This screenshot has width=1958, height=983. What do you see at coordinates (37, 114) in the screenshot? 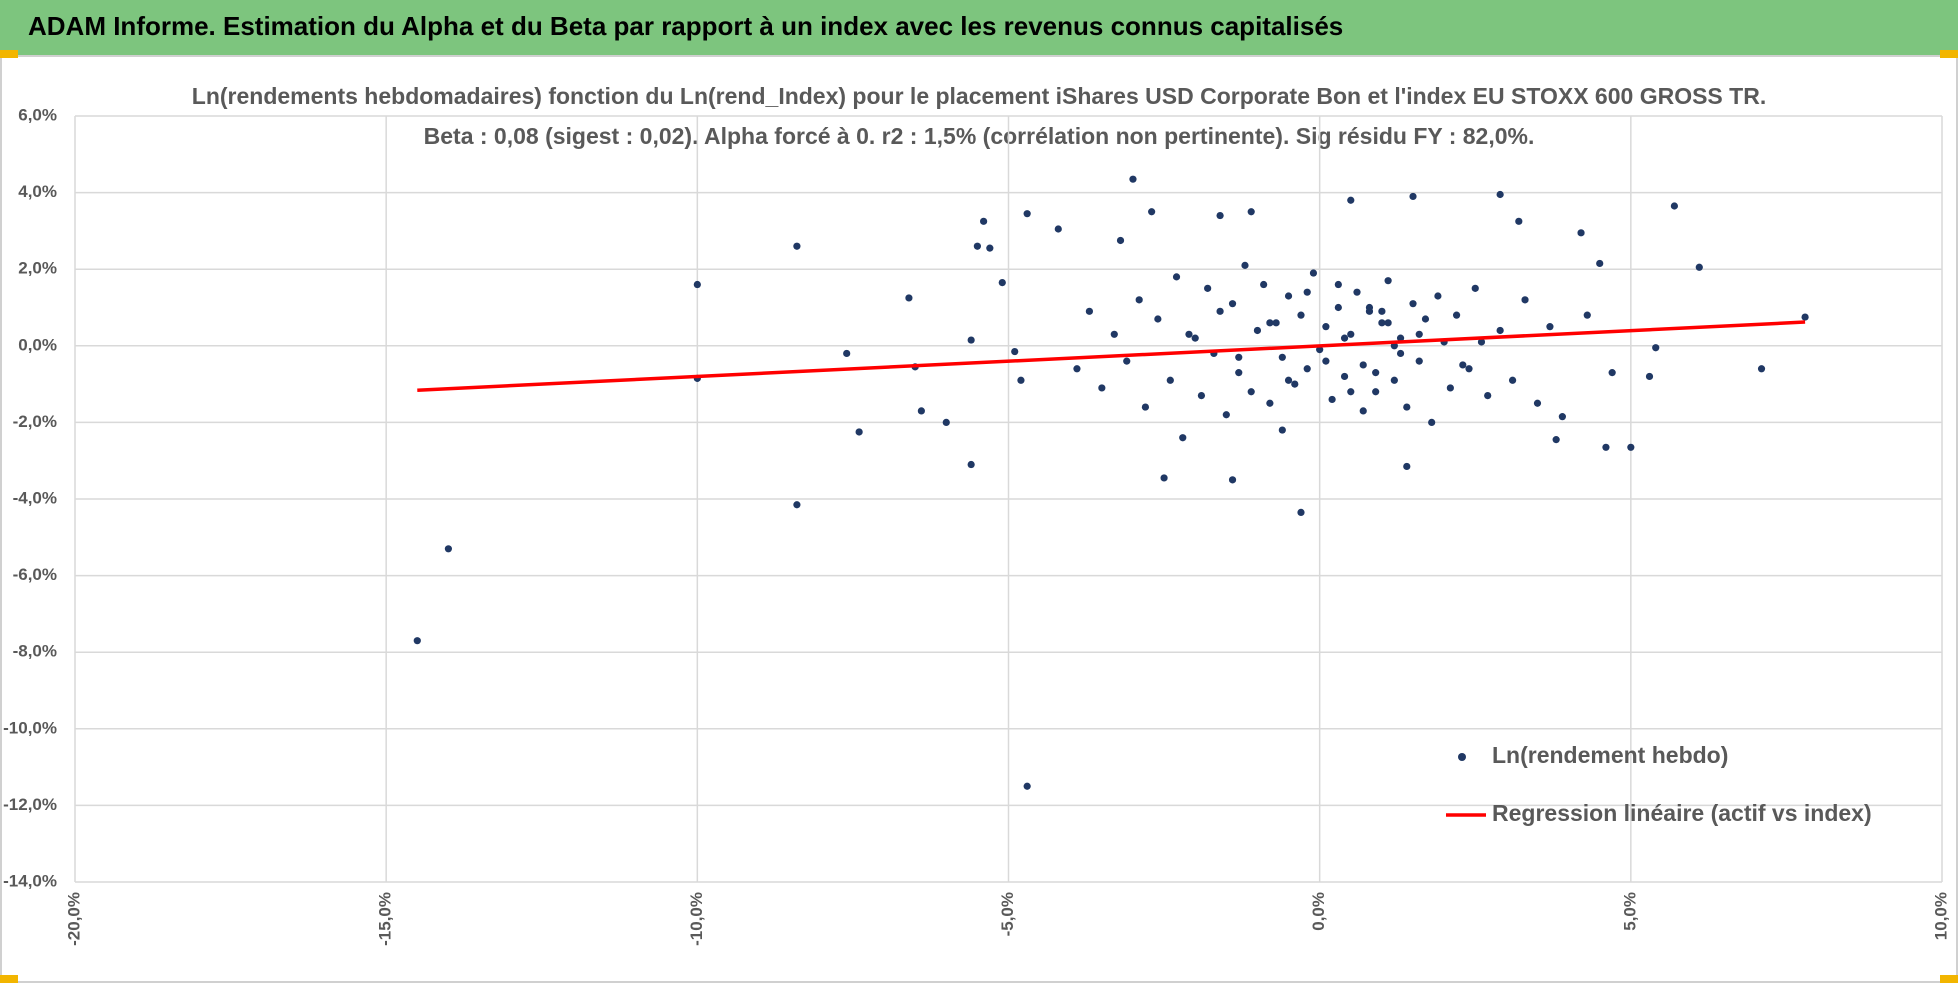
I see `y-tick-label: 6,0%` at bounding box center [37, 114].